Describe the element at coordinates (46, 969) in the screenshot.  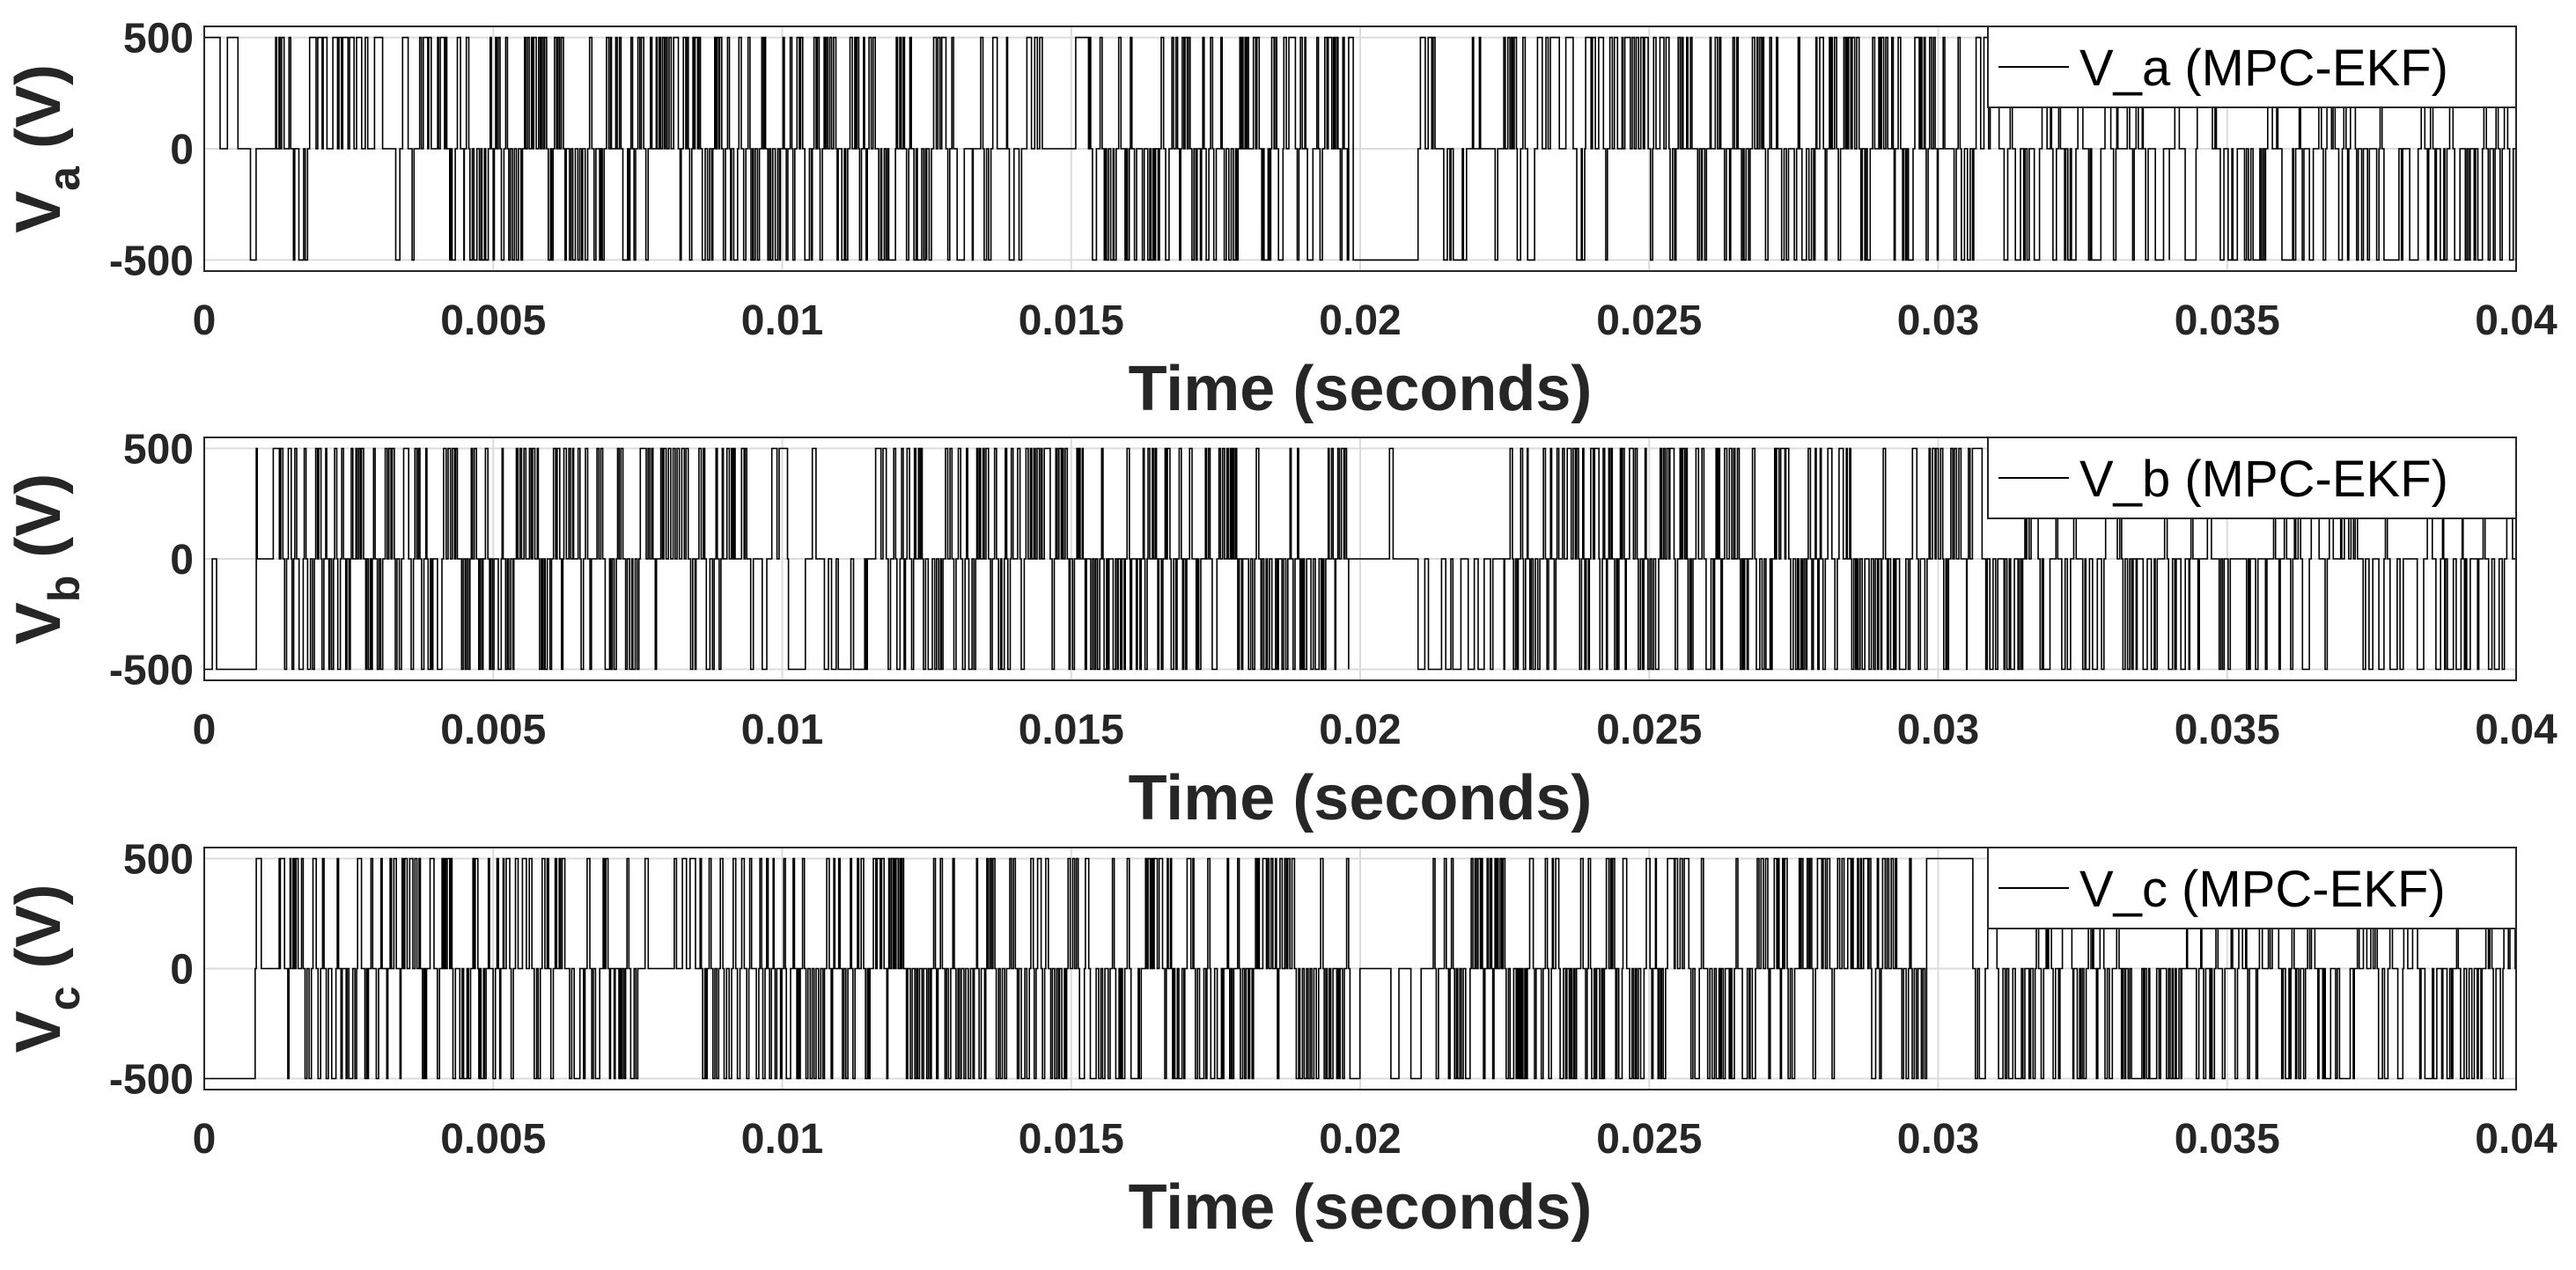
I see `y-axis-label: Vc (V)` at that location.